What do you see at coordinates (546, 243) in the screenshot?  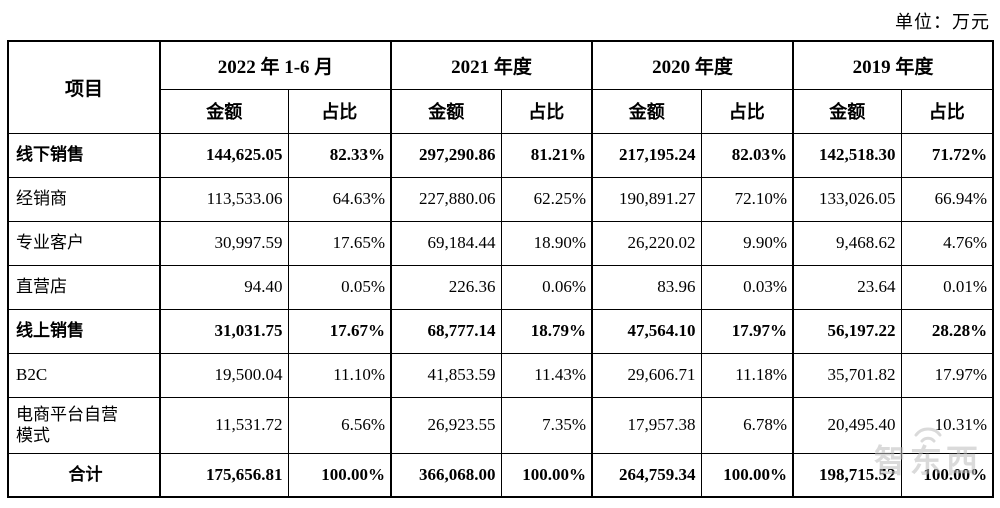 I see `ratio-cell: 18.90%` at bounding box center [546, 243].